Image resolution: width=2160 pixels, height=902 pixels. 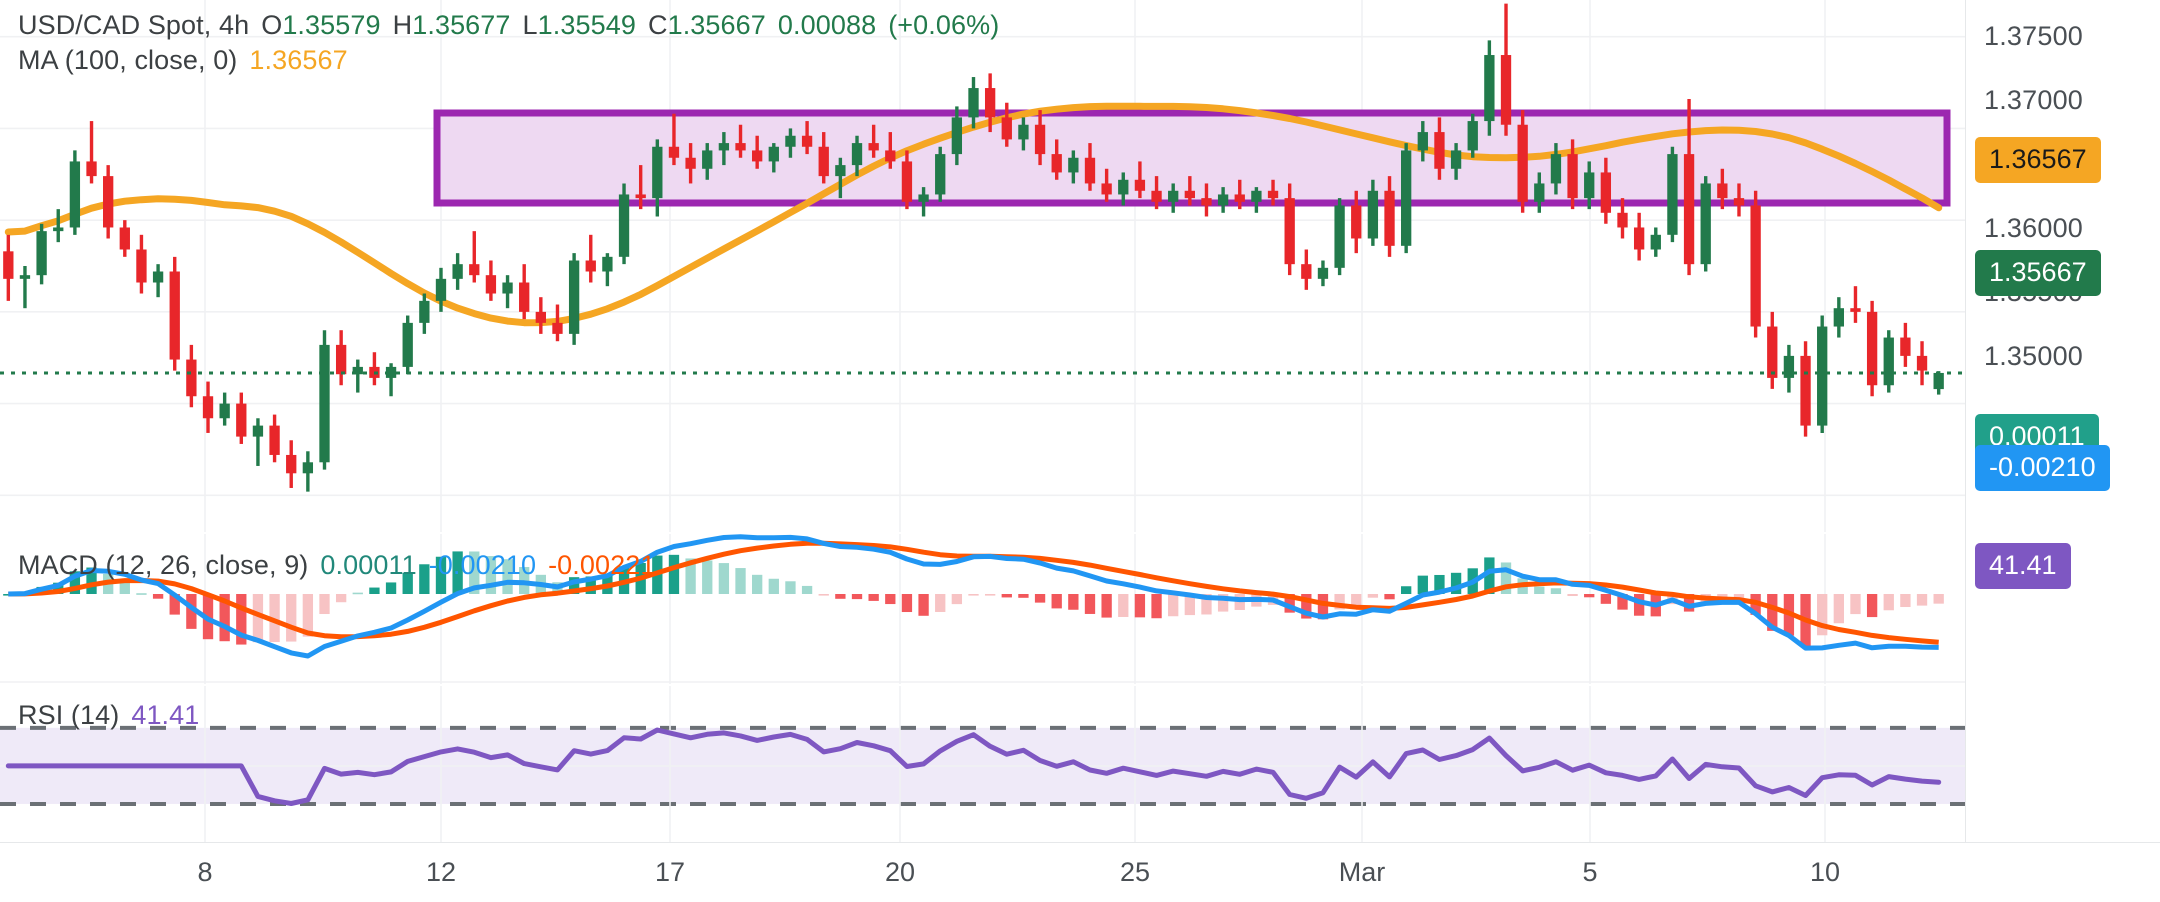 I want to click on ma-price-badge: 1.36567, so click(x=2038, y=160).